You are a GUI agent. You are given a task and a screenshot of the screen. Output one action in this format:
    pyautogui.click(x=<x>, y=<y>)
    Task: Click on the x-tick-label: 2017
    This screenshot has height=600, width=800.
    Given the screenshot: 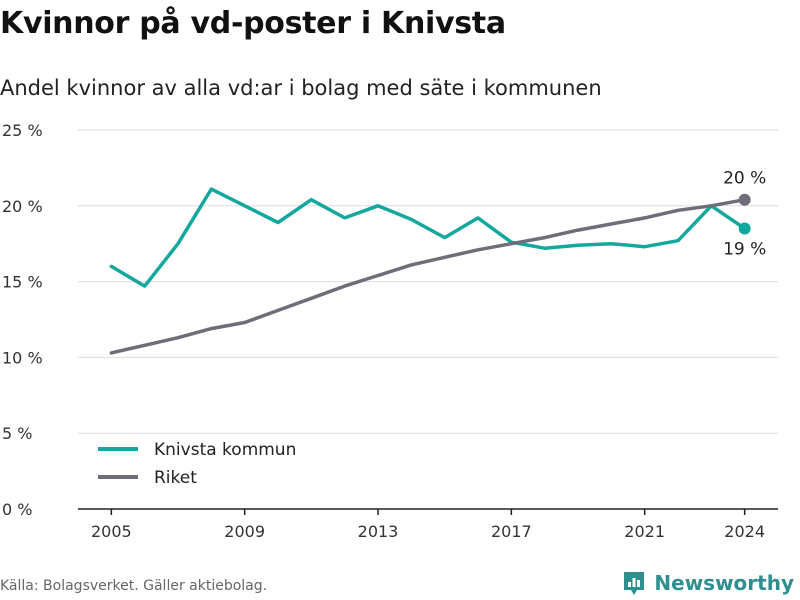 What is the action you would take?
    pyautogui.click(x=511, y=531)
    